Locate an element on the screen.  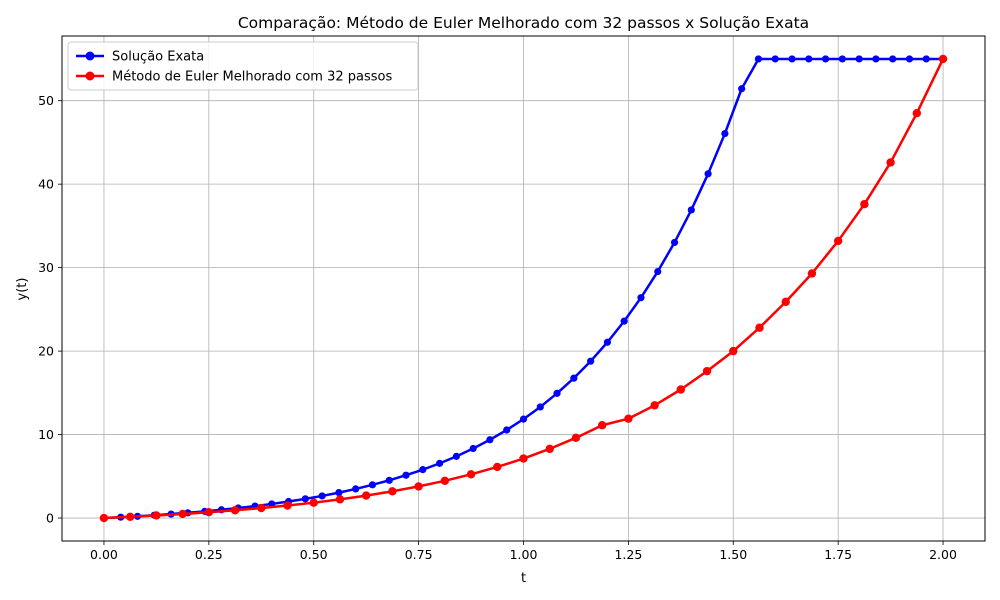
x-tick-label: 0.25 is located at coordinates (209, 554).